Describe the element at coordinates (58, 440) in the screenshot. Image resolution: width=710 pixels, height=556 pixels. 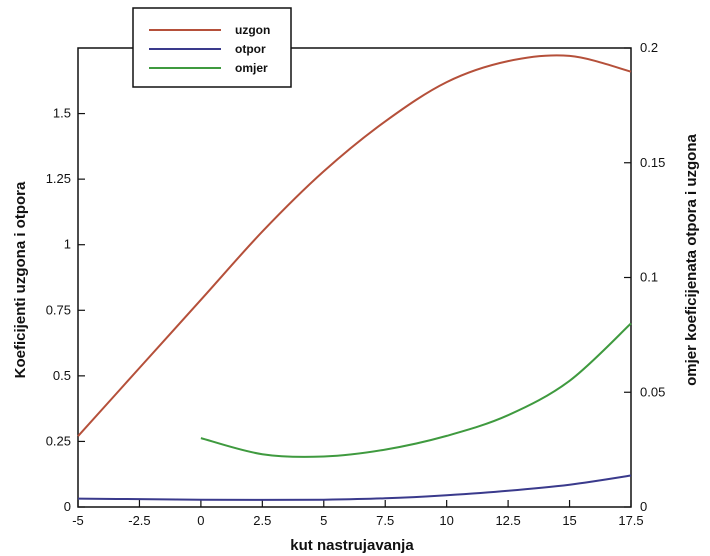
I see `y-left-tick-label: 0.25` at that location.